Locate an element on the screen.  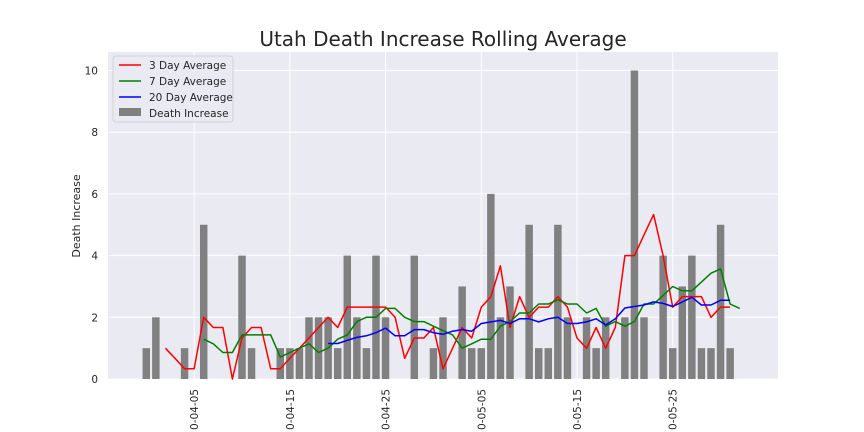
y-tick-label: 4 is located at coordinates (94, 257).